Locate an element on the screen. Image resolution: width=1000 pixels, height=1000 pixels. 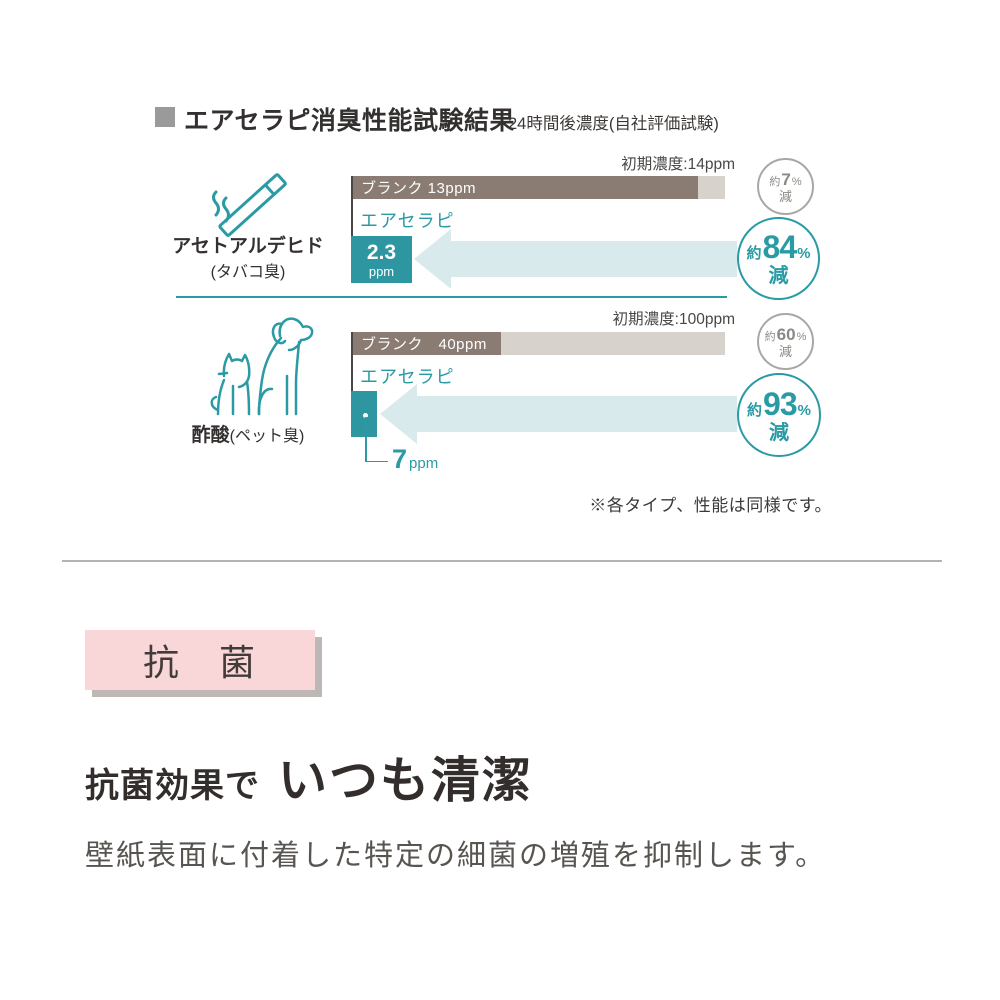
badge-value: 93 is located at coordinates (780, 403).